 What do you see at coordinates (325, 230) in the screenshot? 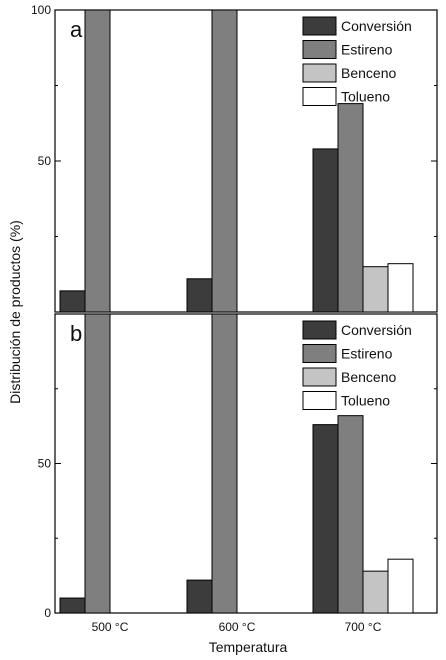
I see `panel-a-bar-conversión-2` at bounding box center [325, 230].